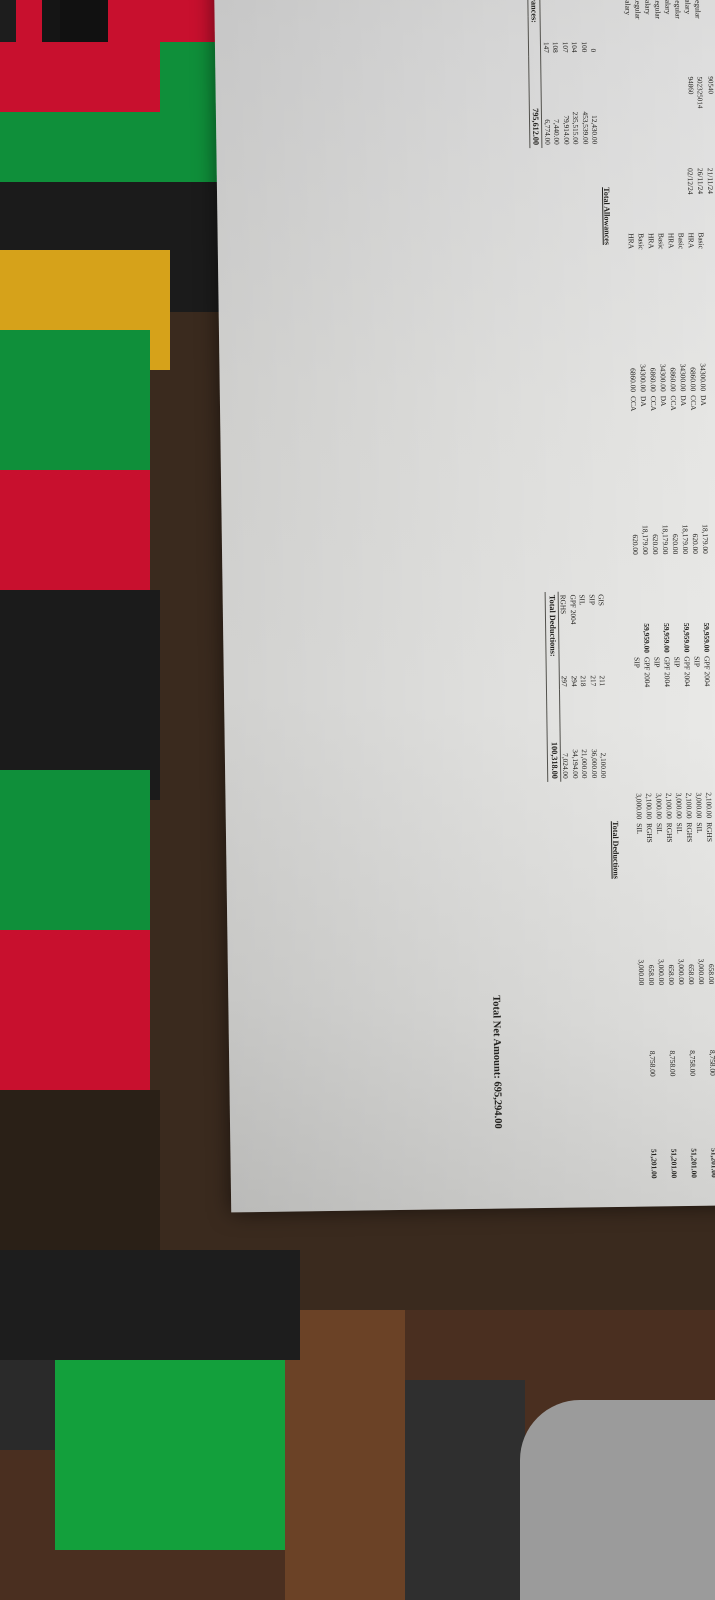  What do you see at coordinates (675, 198) in the screenshot?
I see `bill-date-cell` at bounding box center [675, 198].